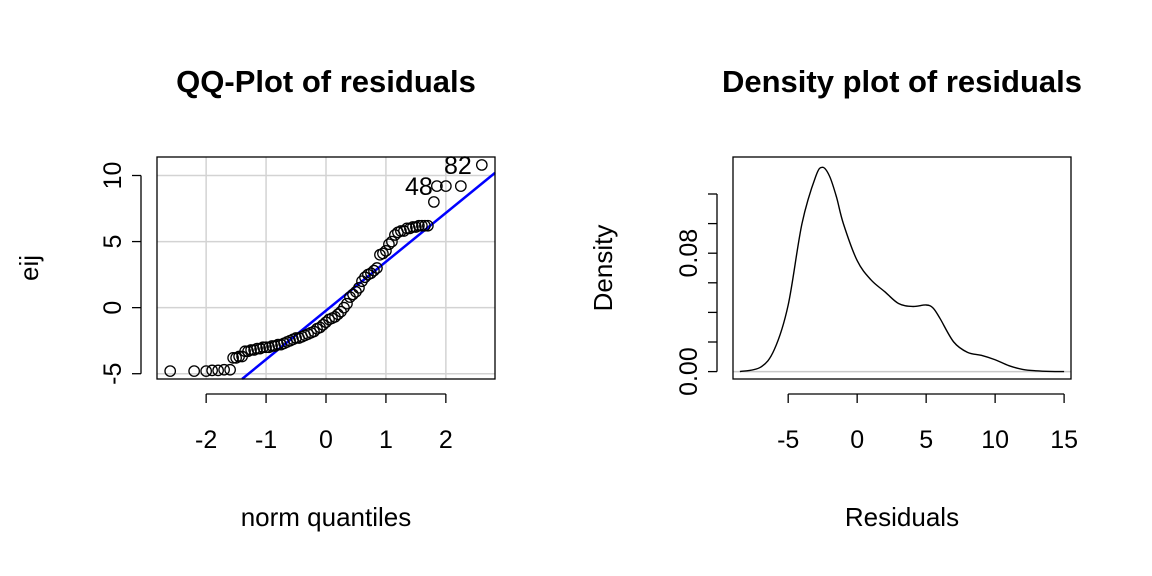  Describe the element at coordinates (857, 440) in the screenshot. I see `density-x-tick-label: 0` at that location.